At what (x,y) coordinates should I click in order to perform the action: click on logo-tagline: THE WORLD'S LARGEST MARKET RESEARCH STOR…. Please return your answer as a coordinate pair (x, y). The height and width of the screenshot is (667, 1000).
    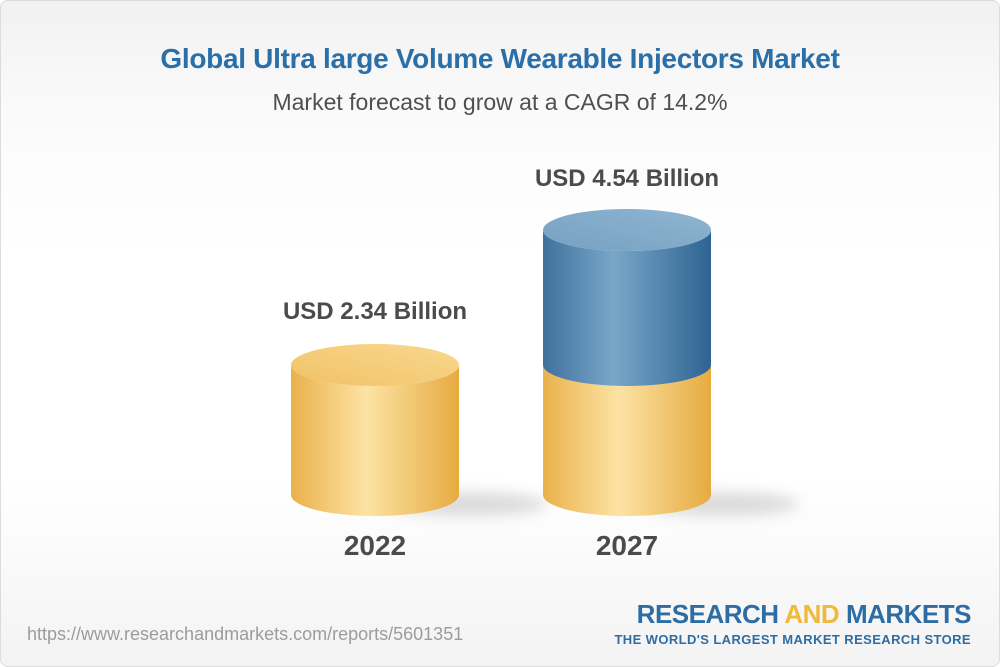
    Looking at the image, I should click on (792, 640).